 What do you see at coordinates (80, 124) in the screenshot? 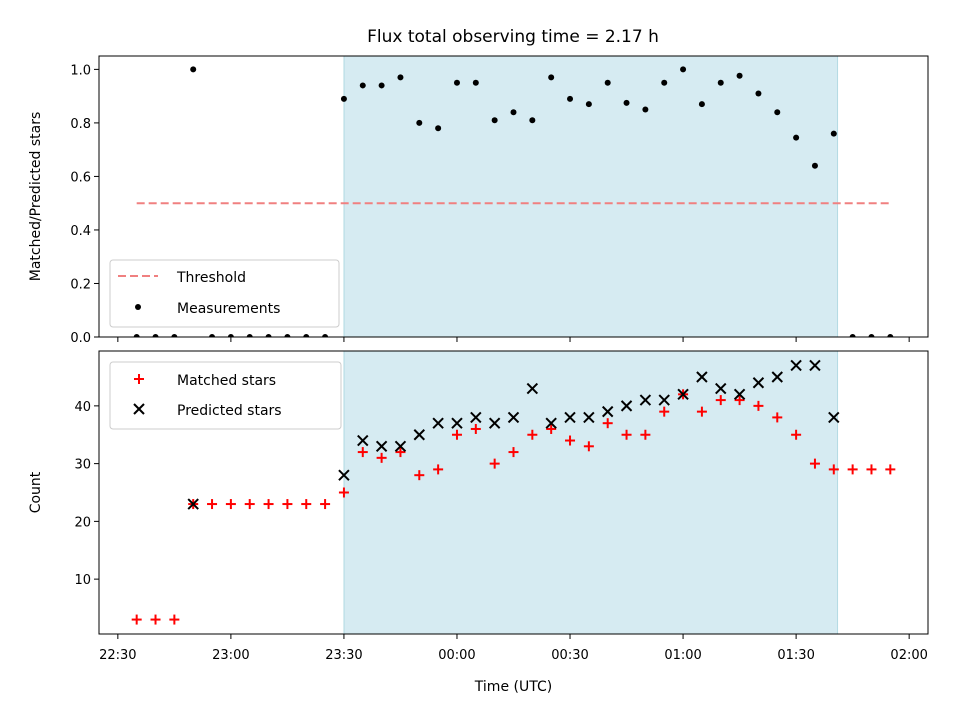
I see `y-tick-label: 0.8` at bounding box center [80, 124].